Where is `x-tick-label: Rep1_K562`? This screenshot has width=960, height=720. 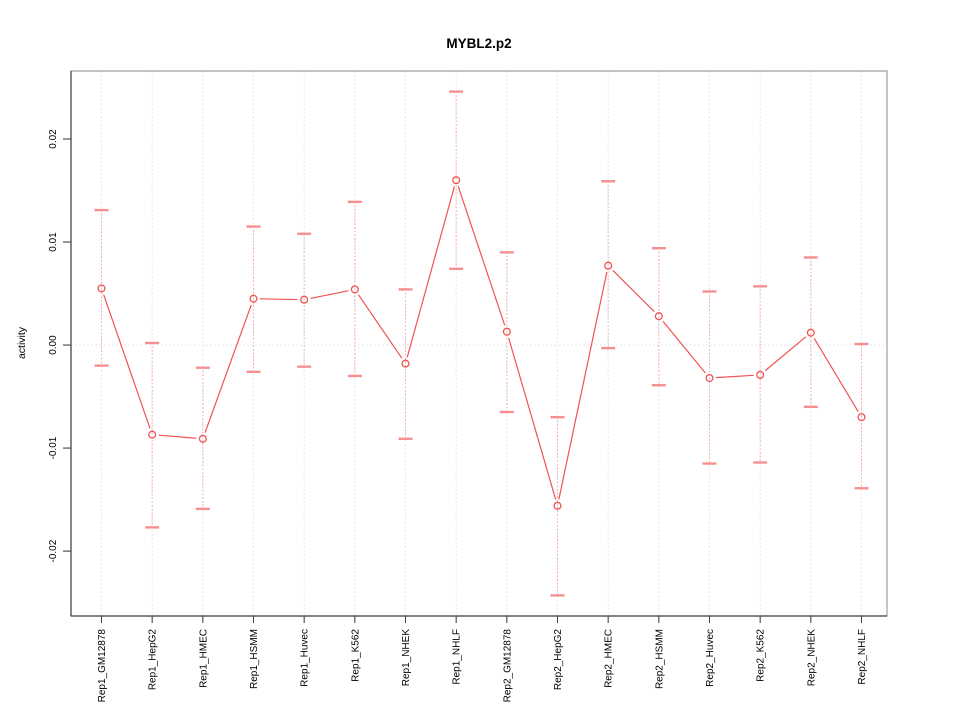
x-tick-label: Rep1_K562 is located at coordinates (355, 655).